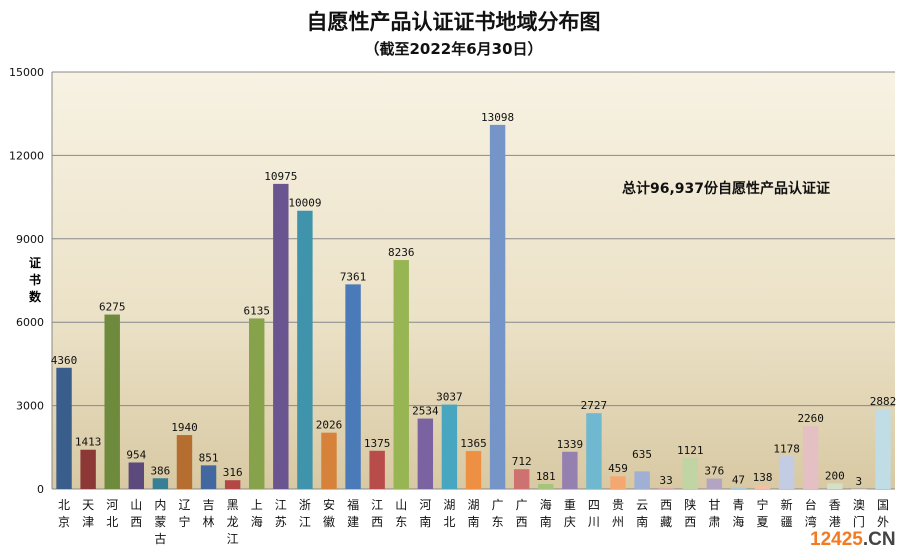 The height and width of the screenshot is (551, 907). I want to click on x-tick-label: 甘, so click(714, 505).